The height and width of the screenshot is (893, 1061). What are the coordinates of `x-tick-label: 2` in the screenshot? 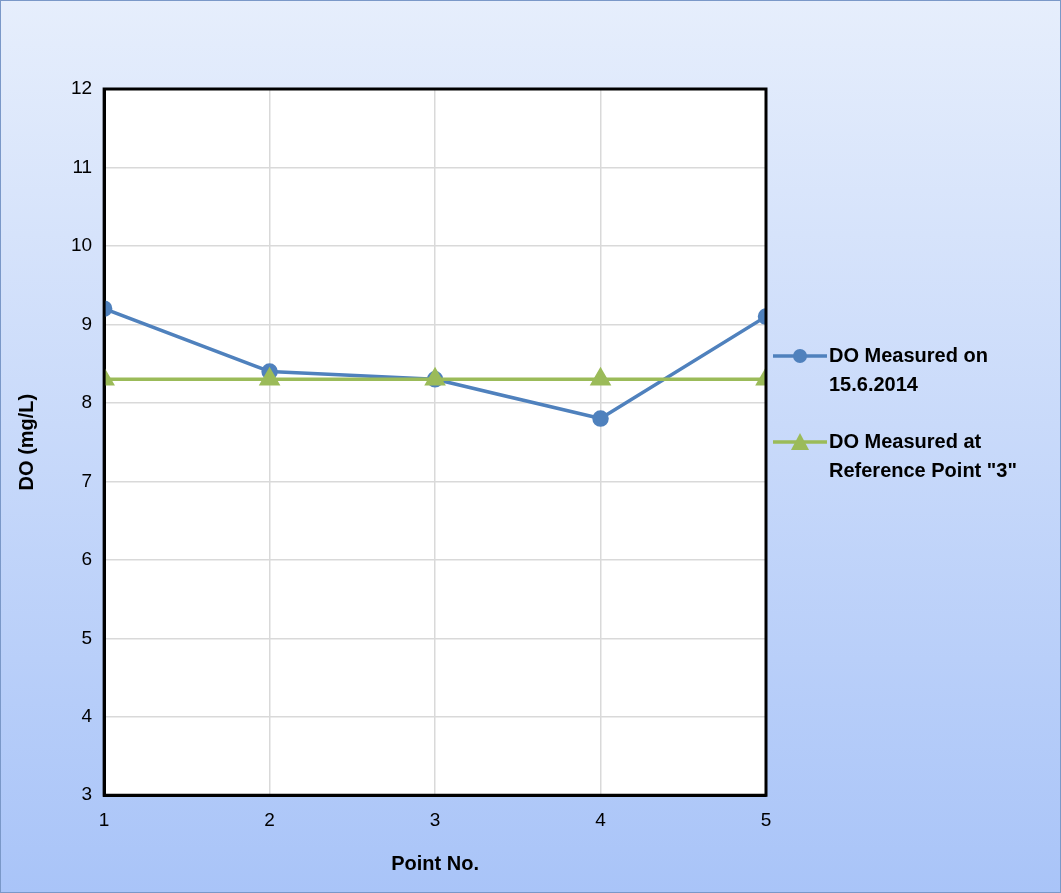 It's located at (269, 819).